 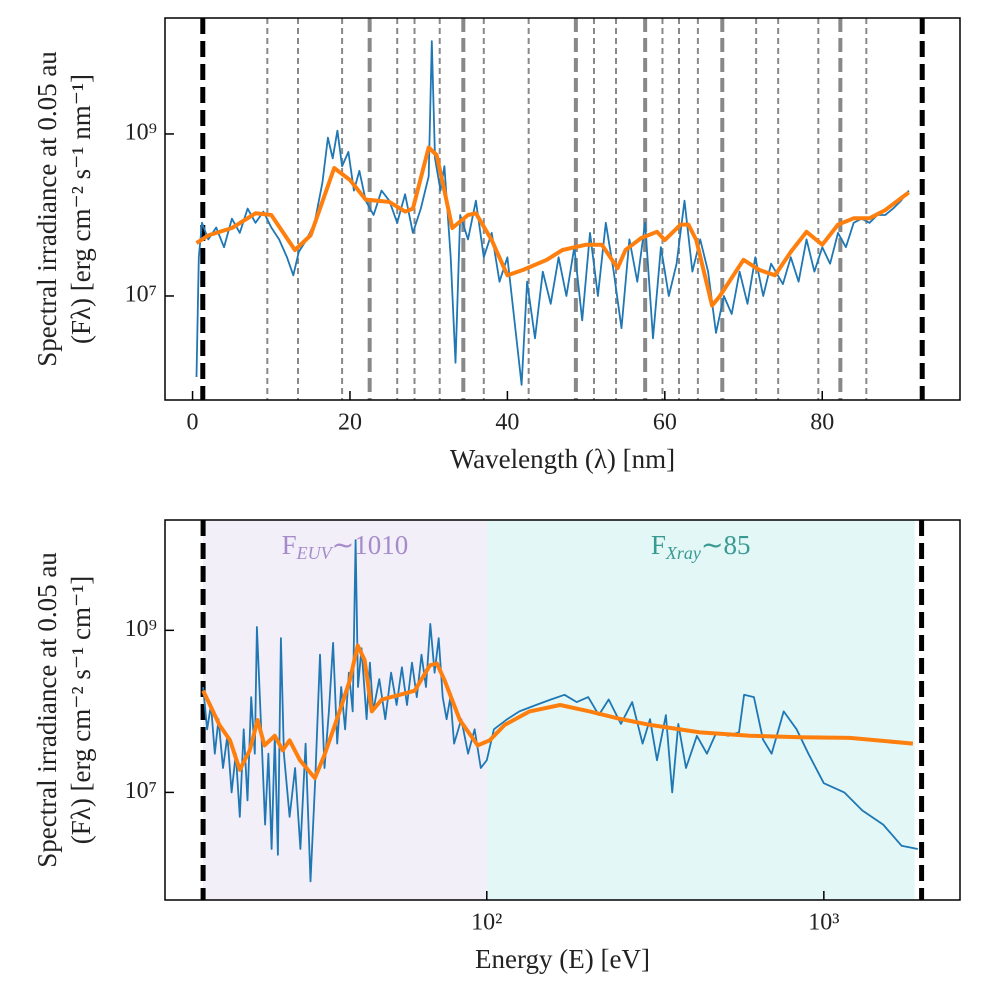 What do you see at coordinates (823, 923) in the screenshot?
I see `x-tick-label: 10³` at bounding box center [823, 923].